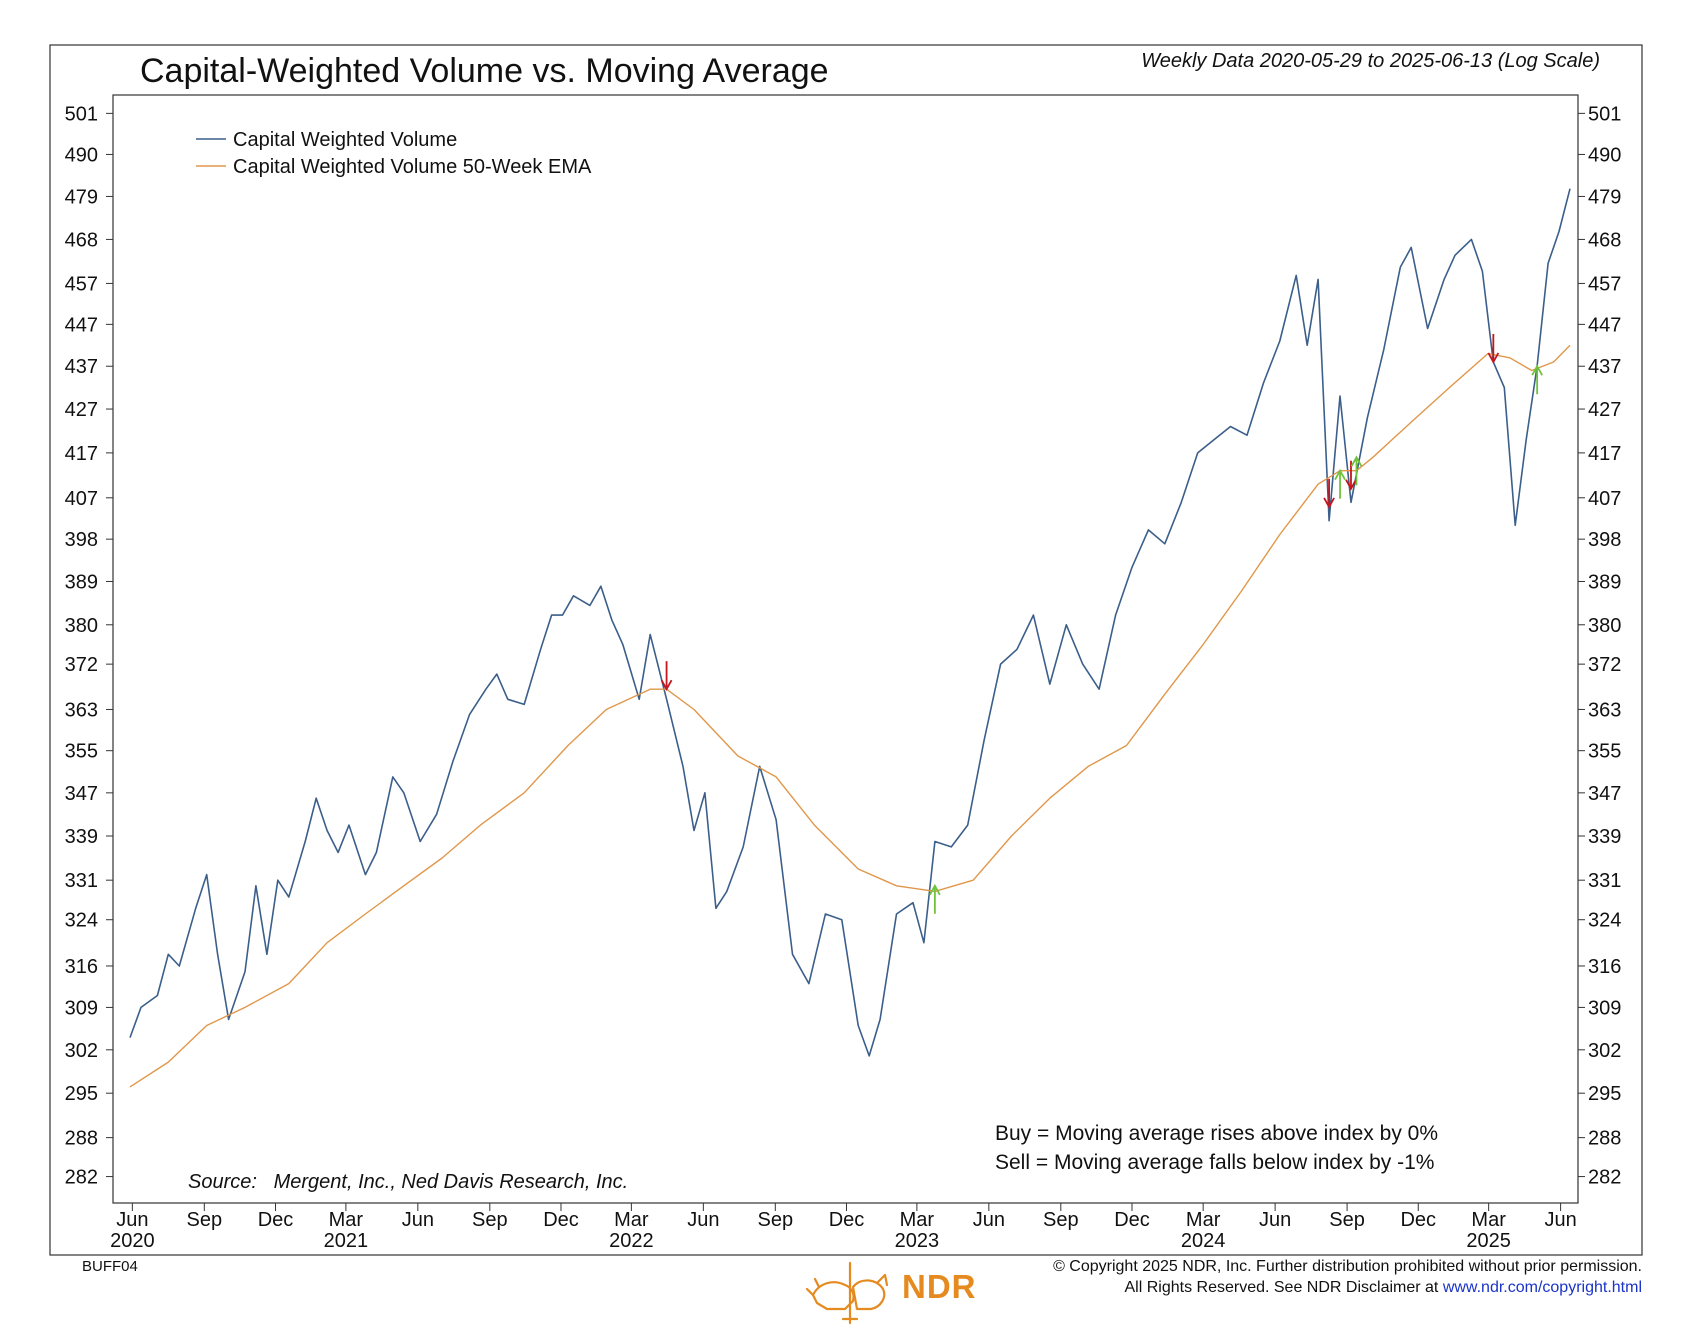 Image resolution: width=1687 pixels, height=1330 pixels. Describe the element at coordinates (81, 710) in the screenshot. I see `y-tick-label-left: 363` at that location.